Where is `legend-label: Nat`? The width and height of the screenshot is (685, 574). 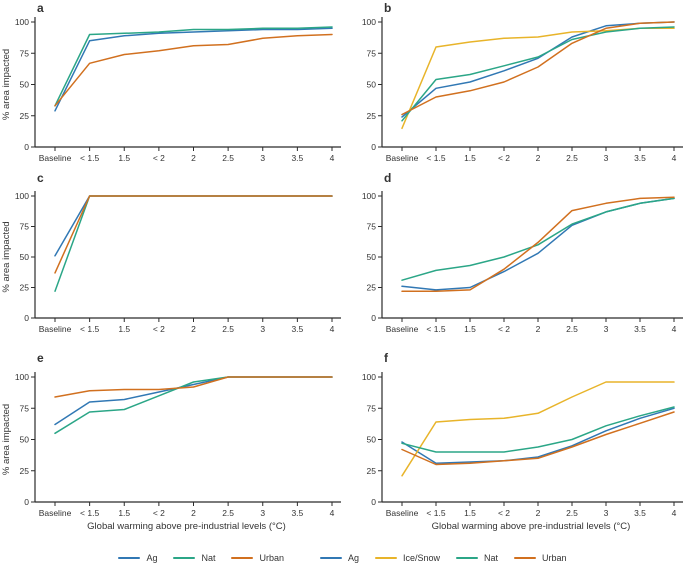 legend-label: Nat is located at coordinates (491, 558).